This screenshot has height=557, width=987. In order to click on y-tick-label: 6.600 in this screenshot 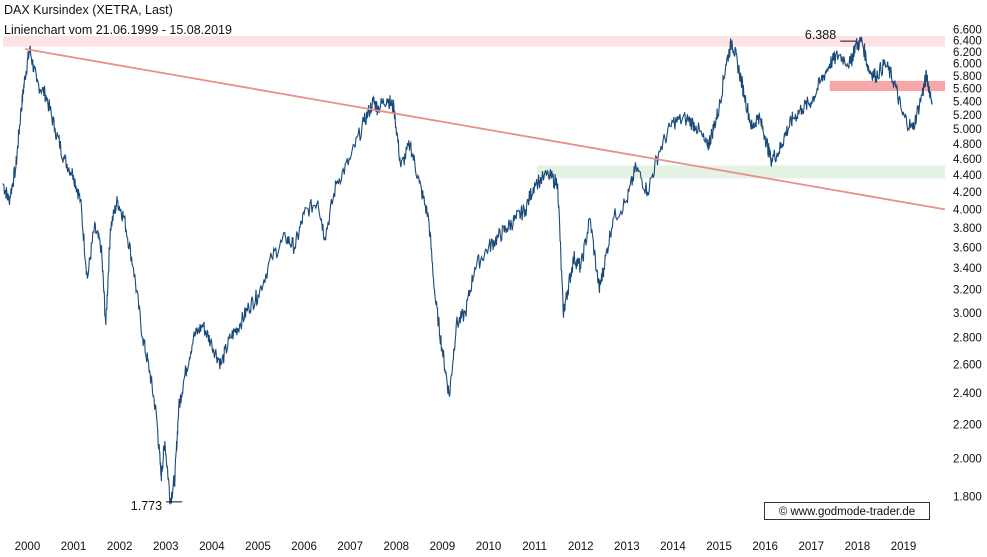, I will do `click(967, 30)`.